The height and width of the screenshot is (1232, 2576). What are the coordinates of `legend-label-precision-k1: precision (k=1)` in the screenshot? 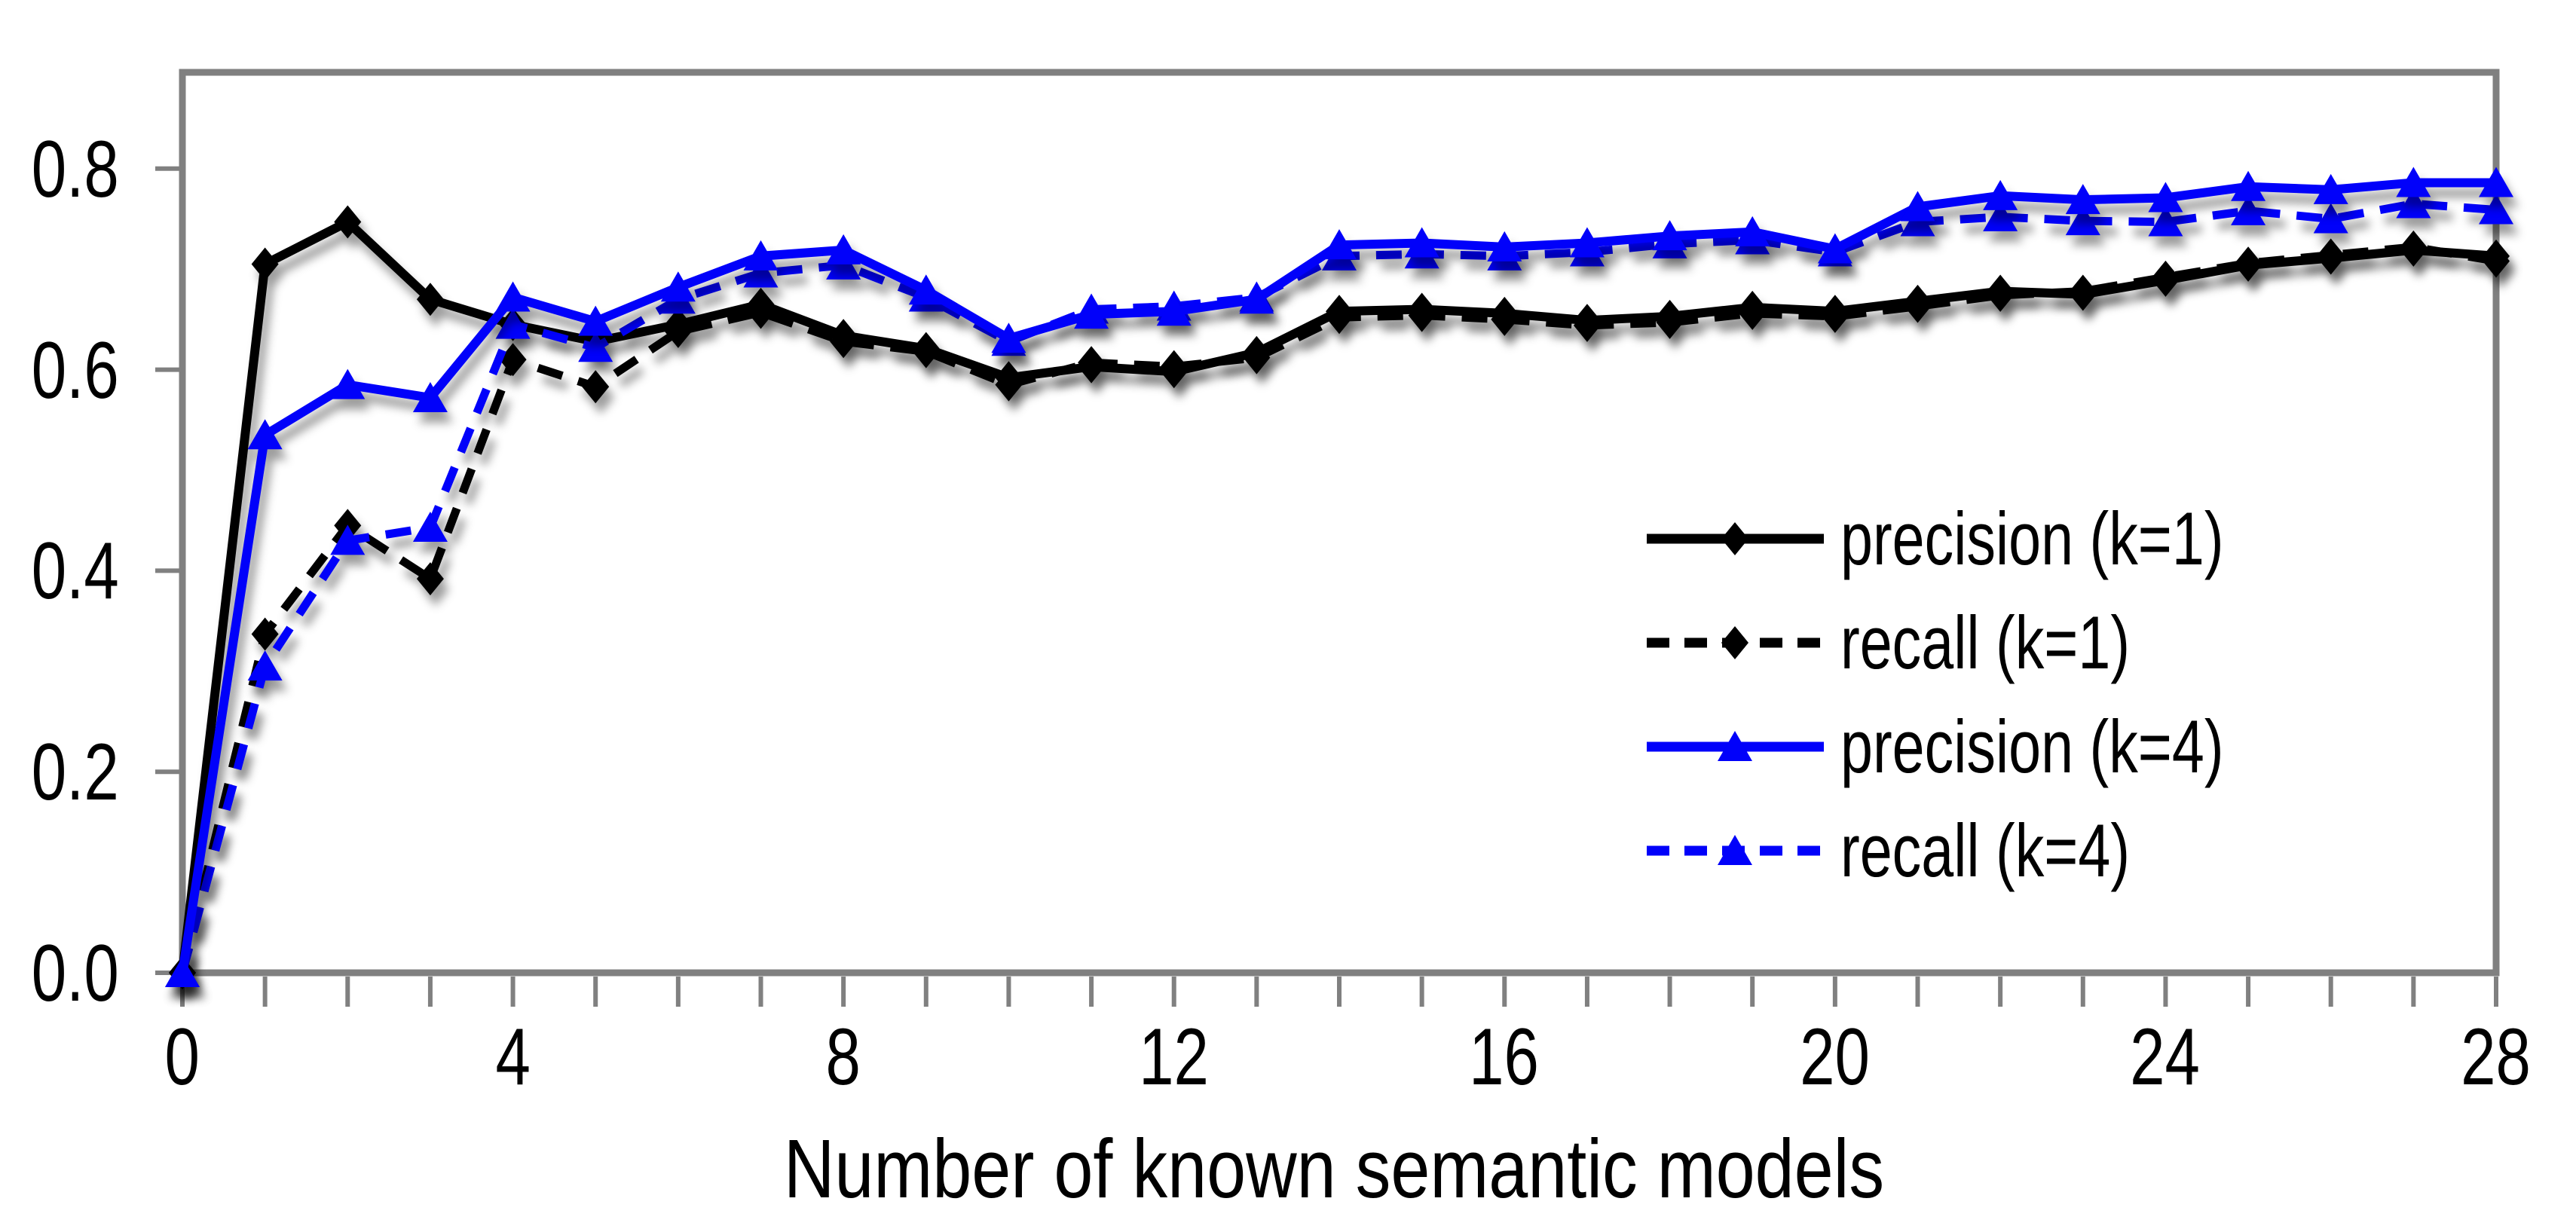 It's located at (2032, 538).